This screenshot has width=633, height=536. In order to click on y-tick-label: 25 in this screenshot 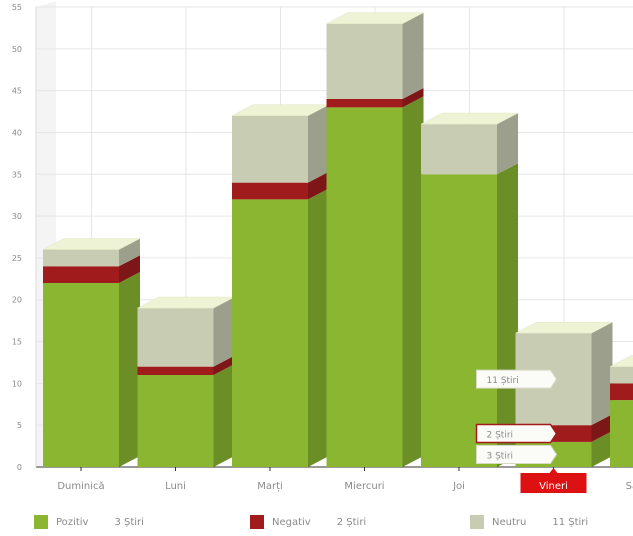, I will do `click(17, 258)`.